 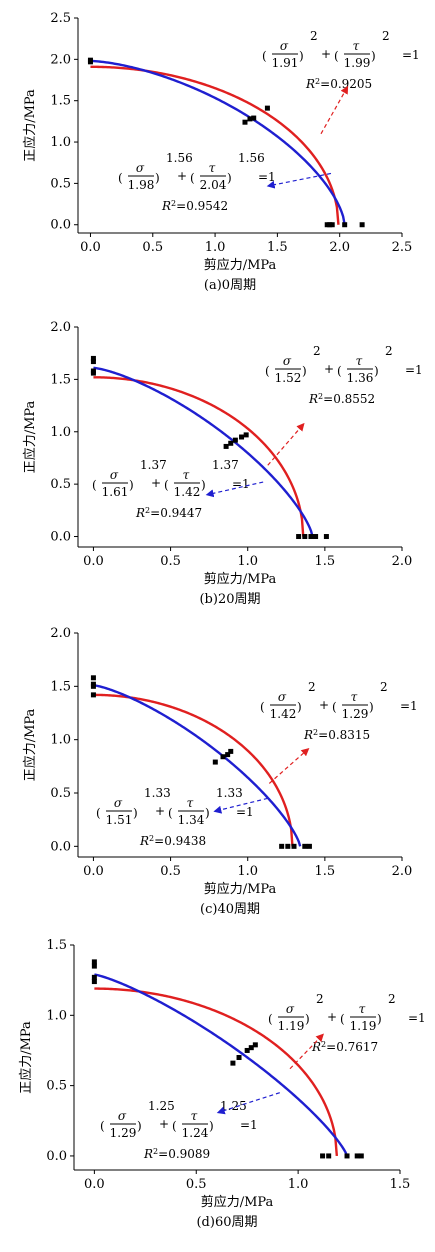 What do you see at coordinates (336, 735) in the screenshot?
I see `eq-r-squared: R2=0.8315` at bounding box center [336, 735].